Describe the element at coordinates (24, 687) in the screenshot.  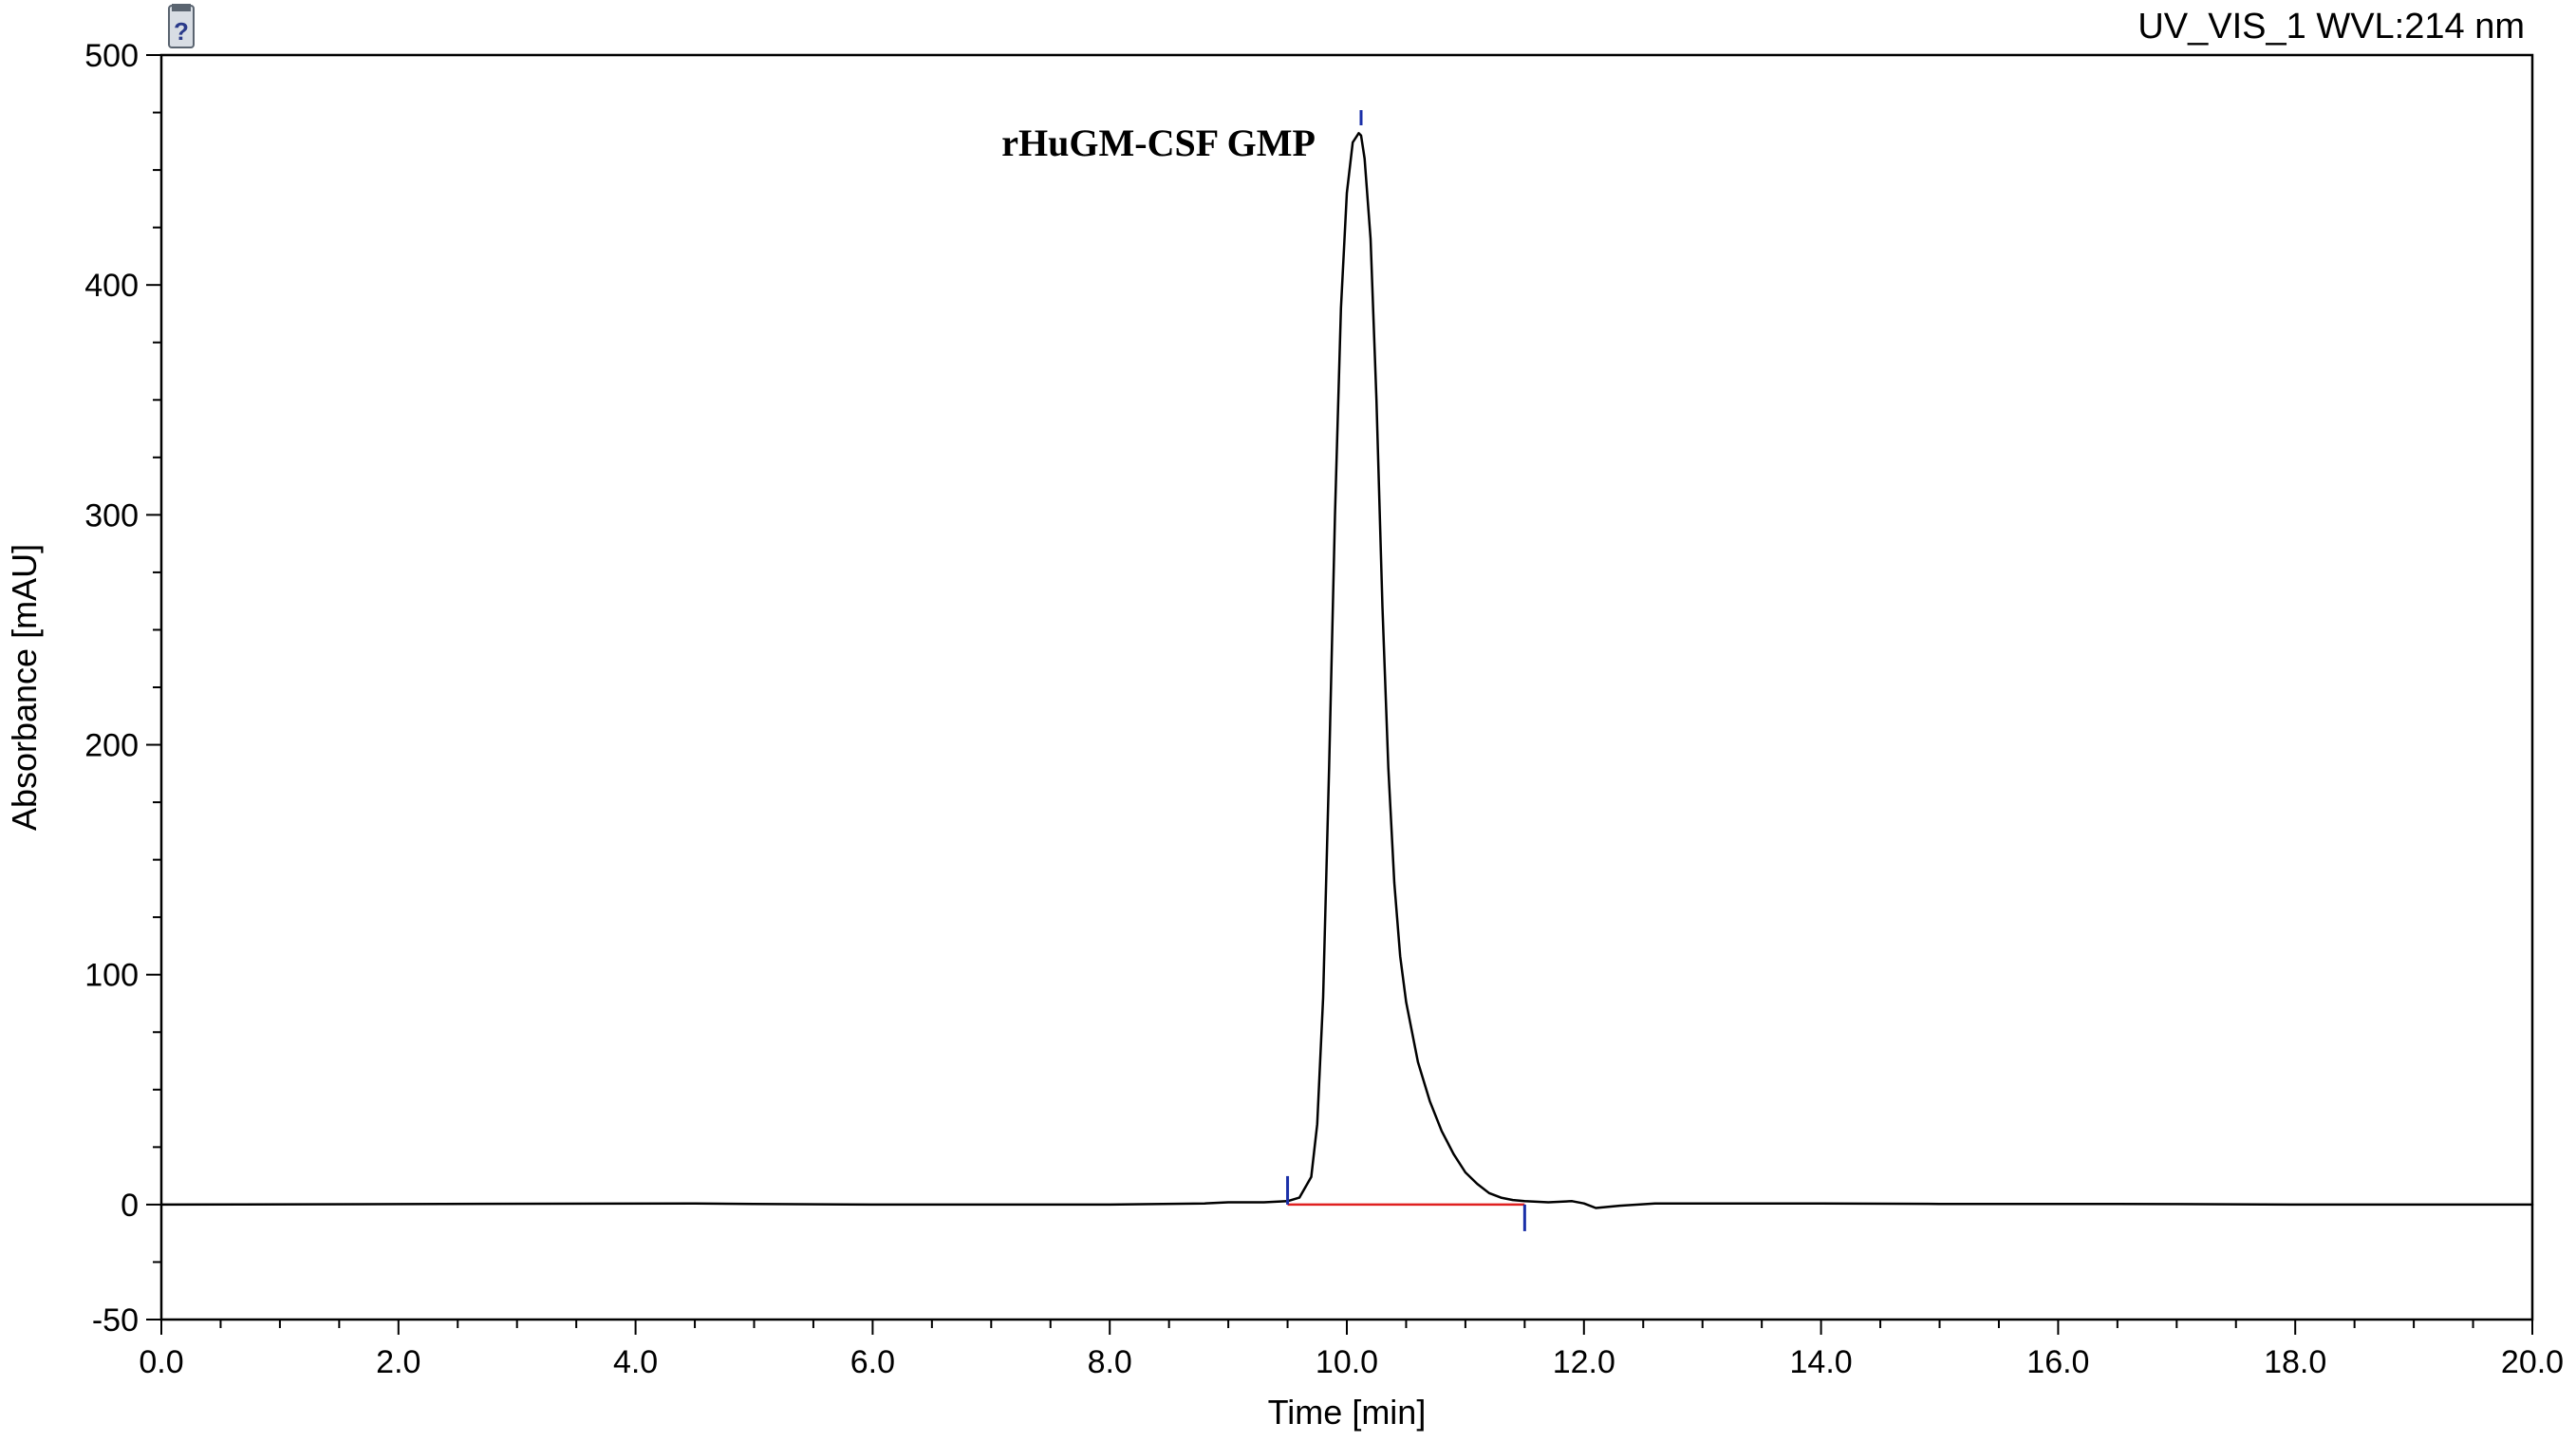
I see `y-axis-title: Absorbance [mAU]` at that location.